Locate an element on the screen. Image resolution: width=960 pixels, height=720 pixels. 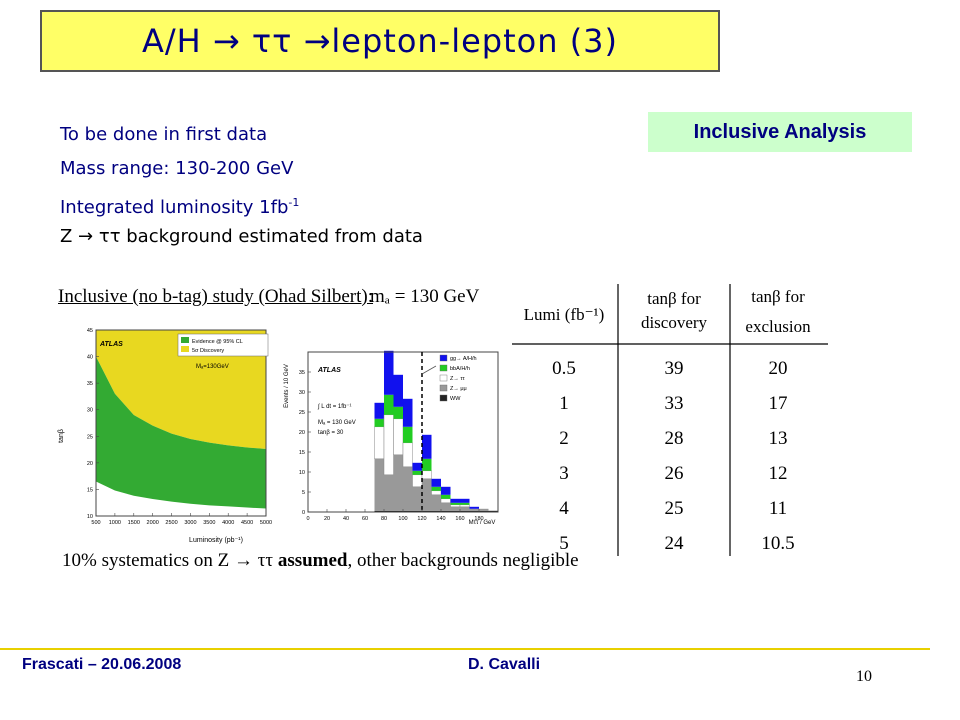
table-cell: 4 is located at coordinates (564, 508).